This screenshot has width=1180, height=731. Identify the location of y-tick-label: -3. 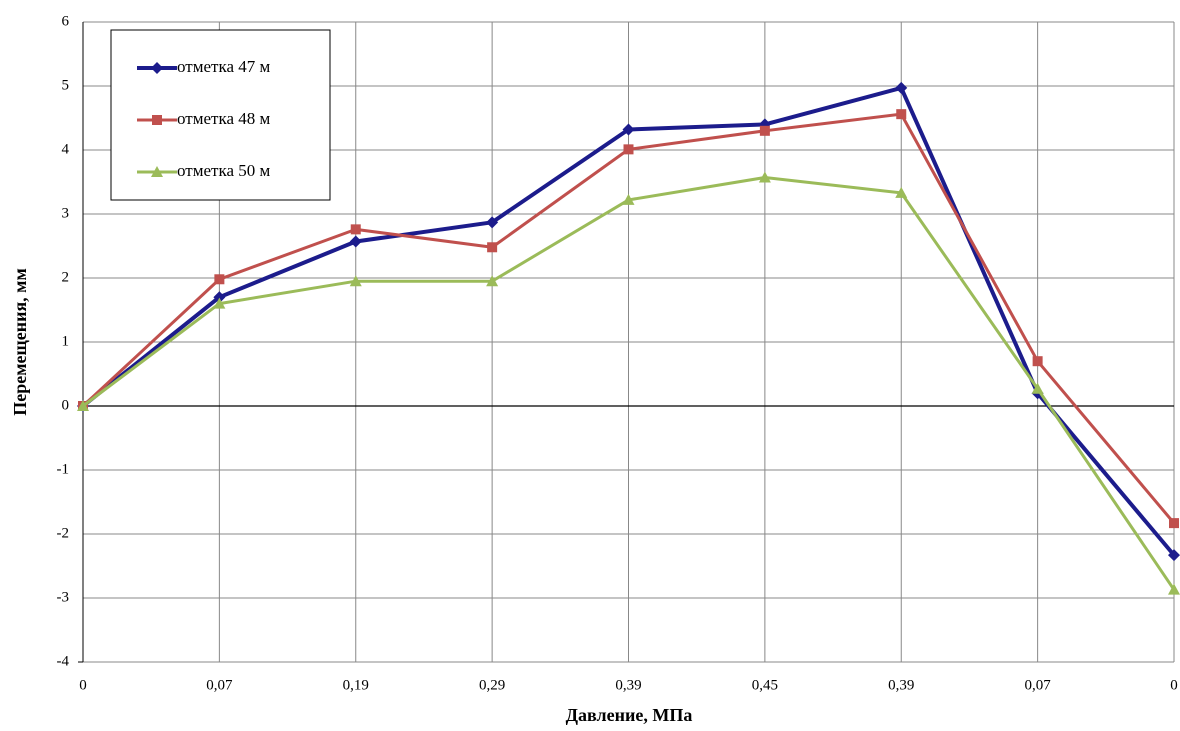
(63, 597).